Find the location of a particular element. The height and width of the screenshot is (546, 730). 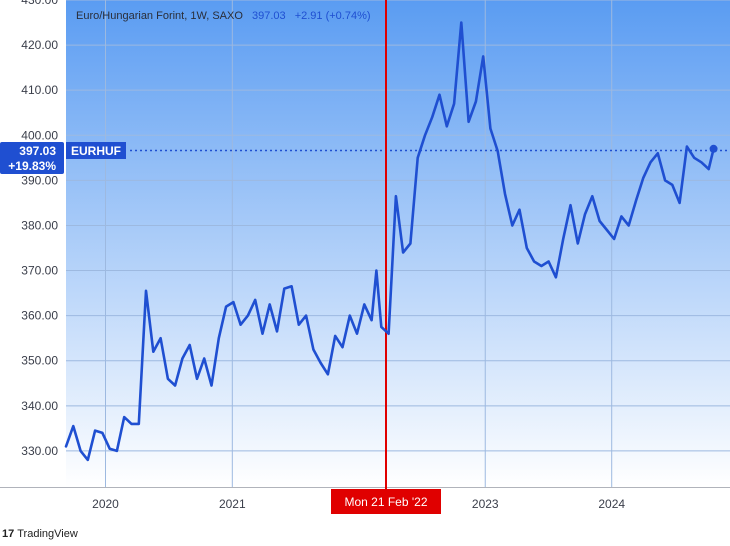

price-label-pct: +19.83% is located at coordinates (32, 166).